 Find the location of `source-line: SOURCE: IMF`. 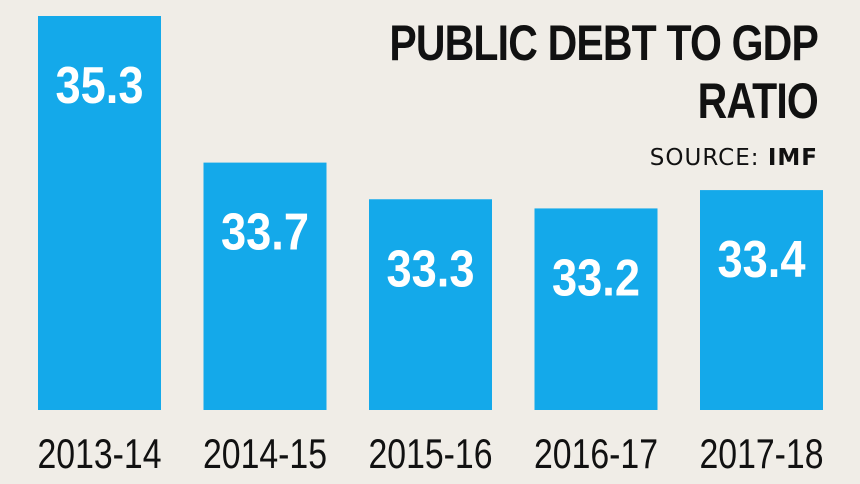

source-line: SOURCE: IMF is located at coordinates (734, 158).